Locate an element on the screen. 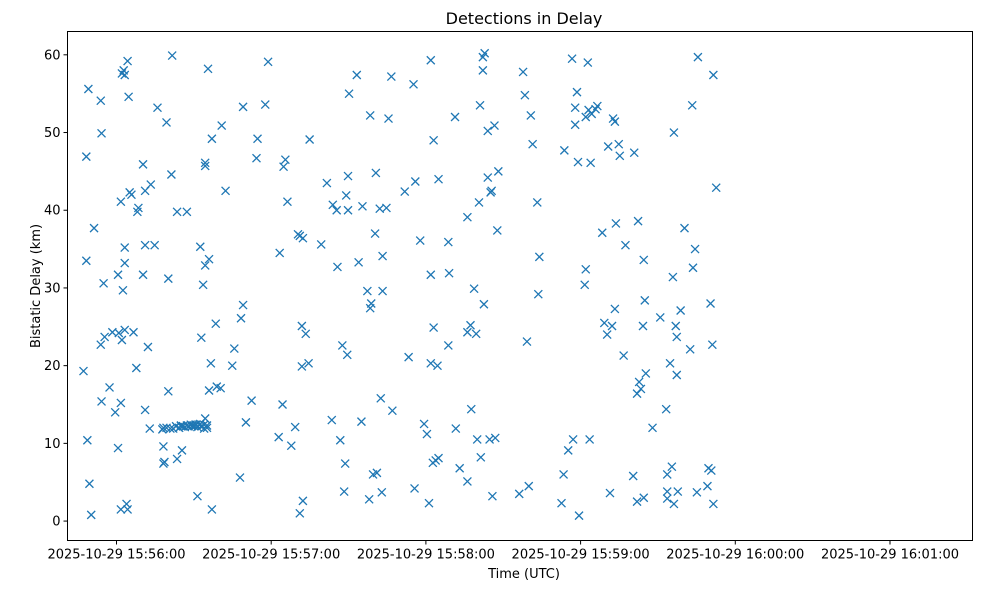 The height and width of the screenshot is (590, 981). y-tick-label: 30 is located at coordinates (52, 288).